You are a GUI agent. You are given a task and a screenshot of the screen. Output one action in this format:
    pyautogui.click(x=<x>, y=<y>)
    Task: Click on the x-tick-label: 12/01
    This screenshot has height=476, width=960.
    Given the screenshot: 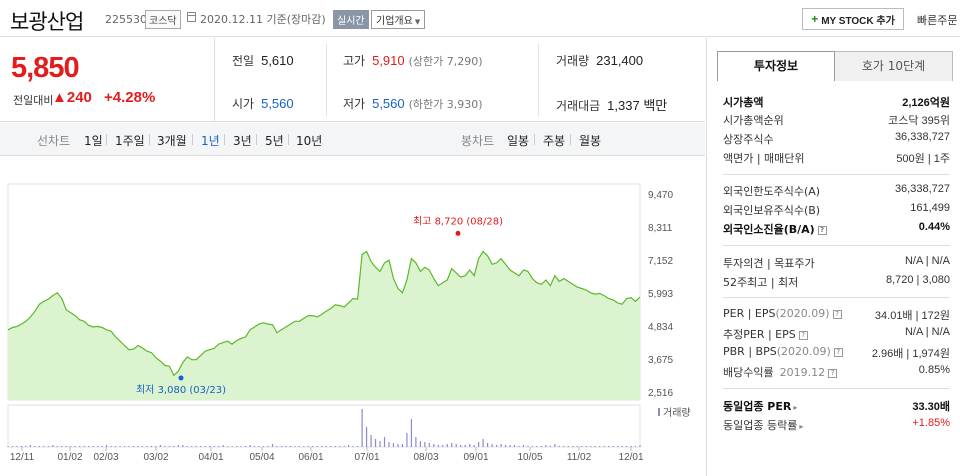 What is the action you would take?
    pyautogui.click(x=630, y=457)
    